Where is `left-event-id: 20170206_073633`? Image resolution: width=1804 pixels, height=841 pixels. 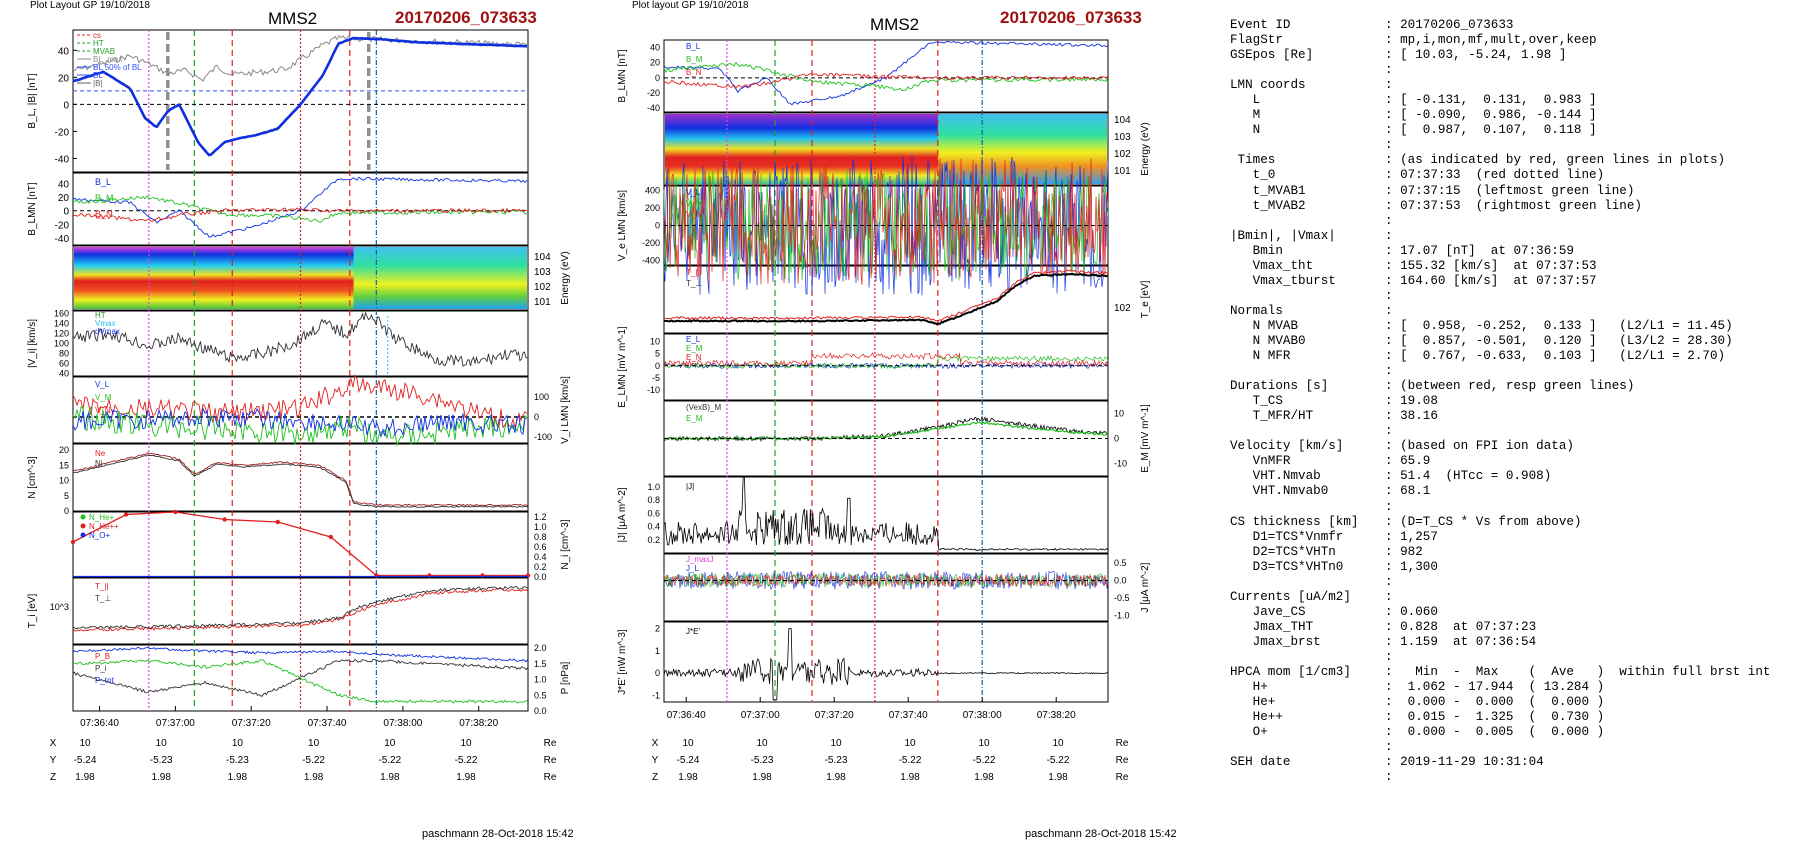 left-event-id: 20170206_073633 is located at coordinates (466, 17).